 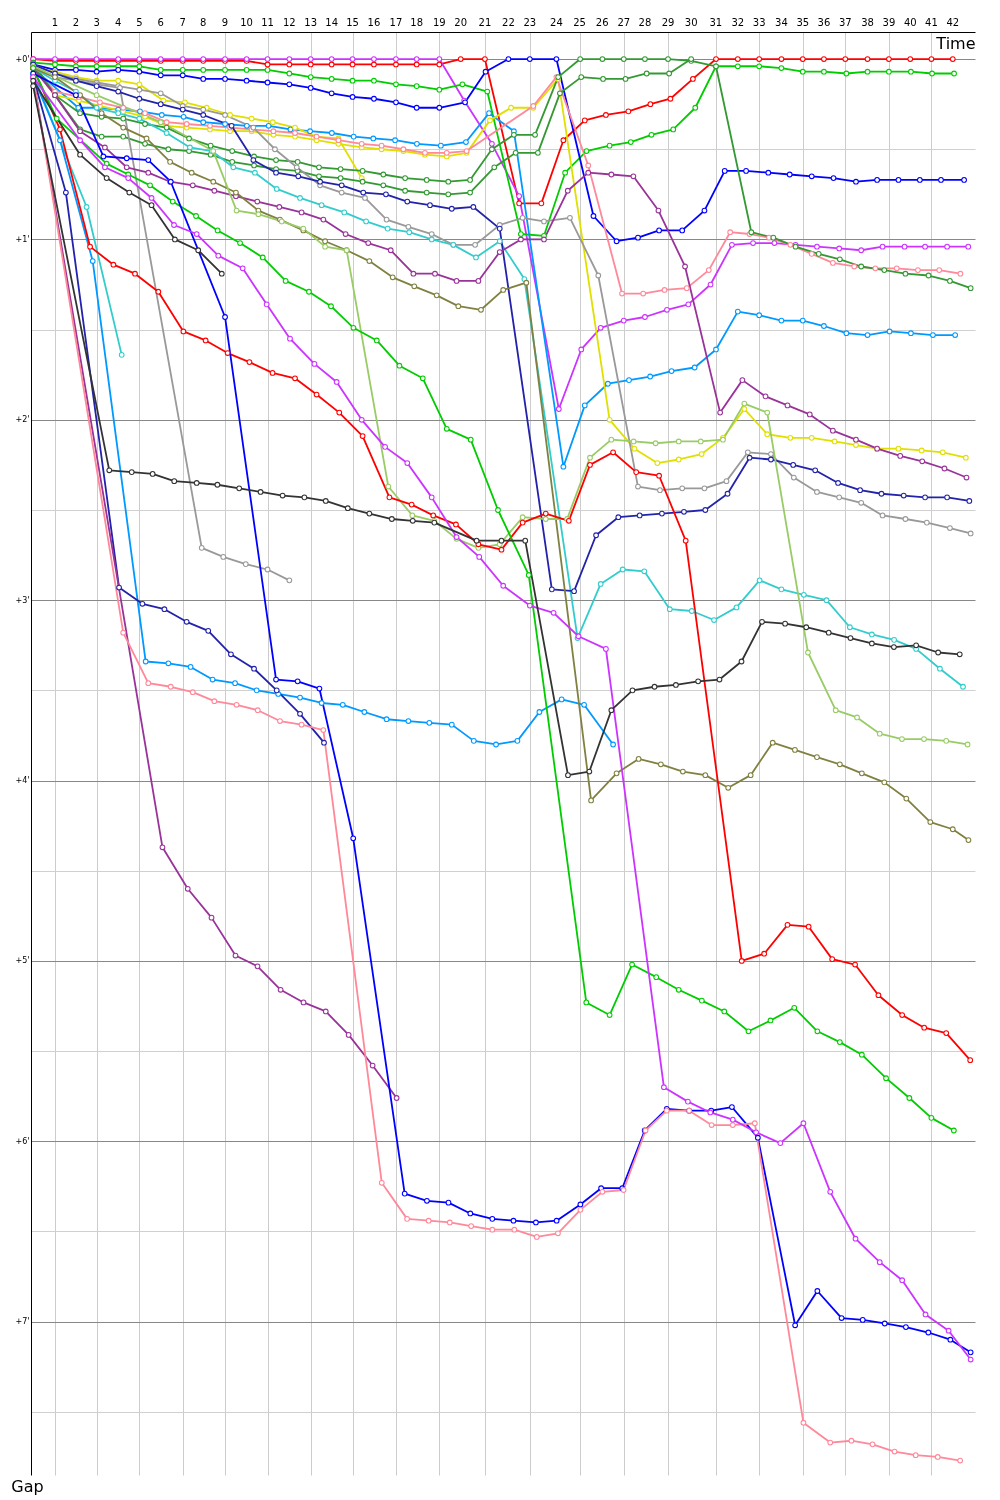 What do you see at coordinates (22, 600) in the screenshot?
I see `y-tick-label: +3'` at bounding box center [22, 600].